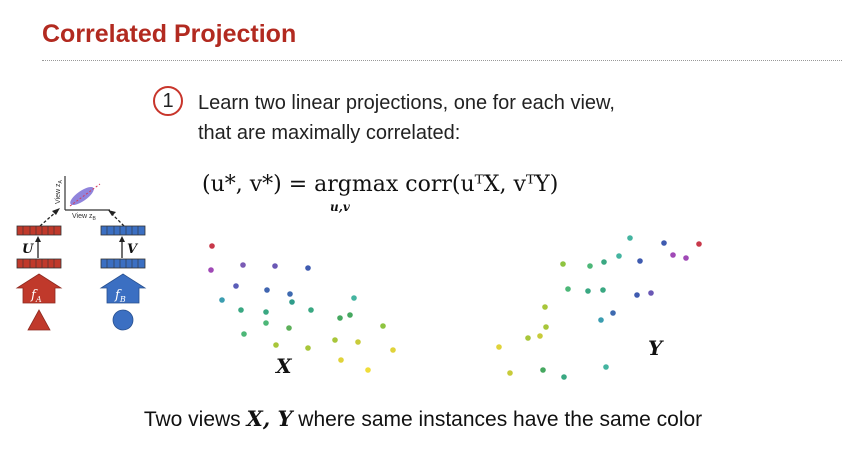 This screenshot has height=456, width=846. I want to click on caption-suffix: where same instances have the same color, so click(497, 419).